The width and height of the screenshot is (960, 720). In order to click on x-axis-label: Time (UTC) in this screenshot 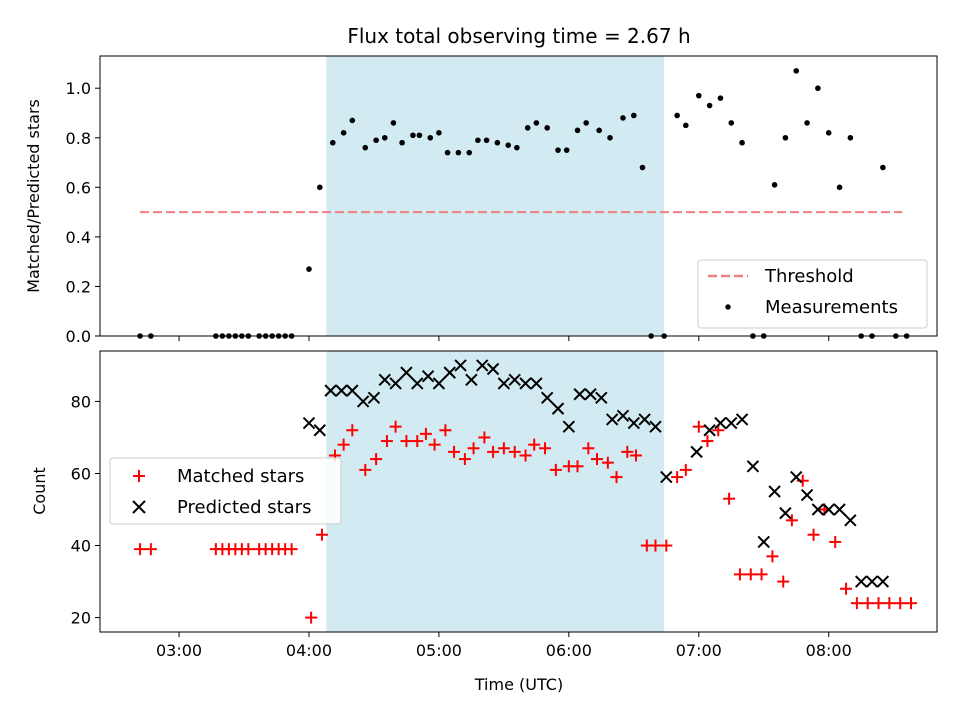, I will do `click(518, 684)`.